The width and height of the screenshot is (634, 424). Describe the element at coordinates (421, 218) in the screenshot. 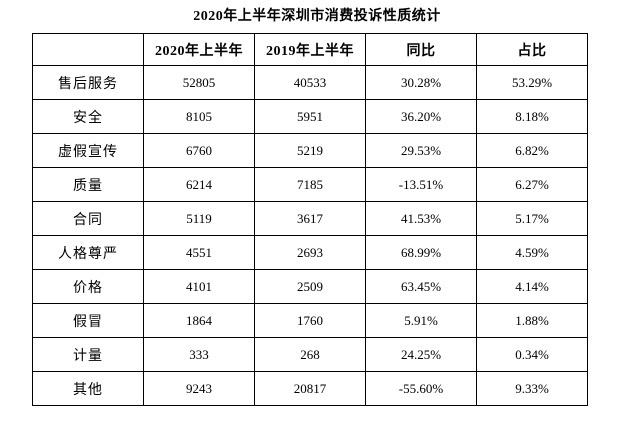

I see `cell-value: 41.53%` at that location.